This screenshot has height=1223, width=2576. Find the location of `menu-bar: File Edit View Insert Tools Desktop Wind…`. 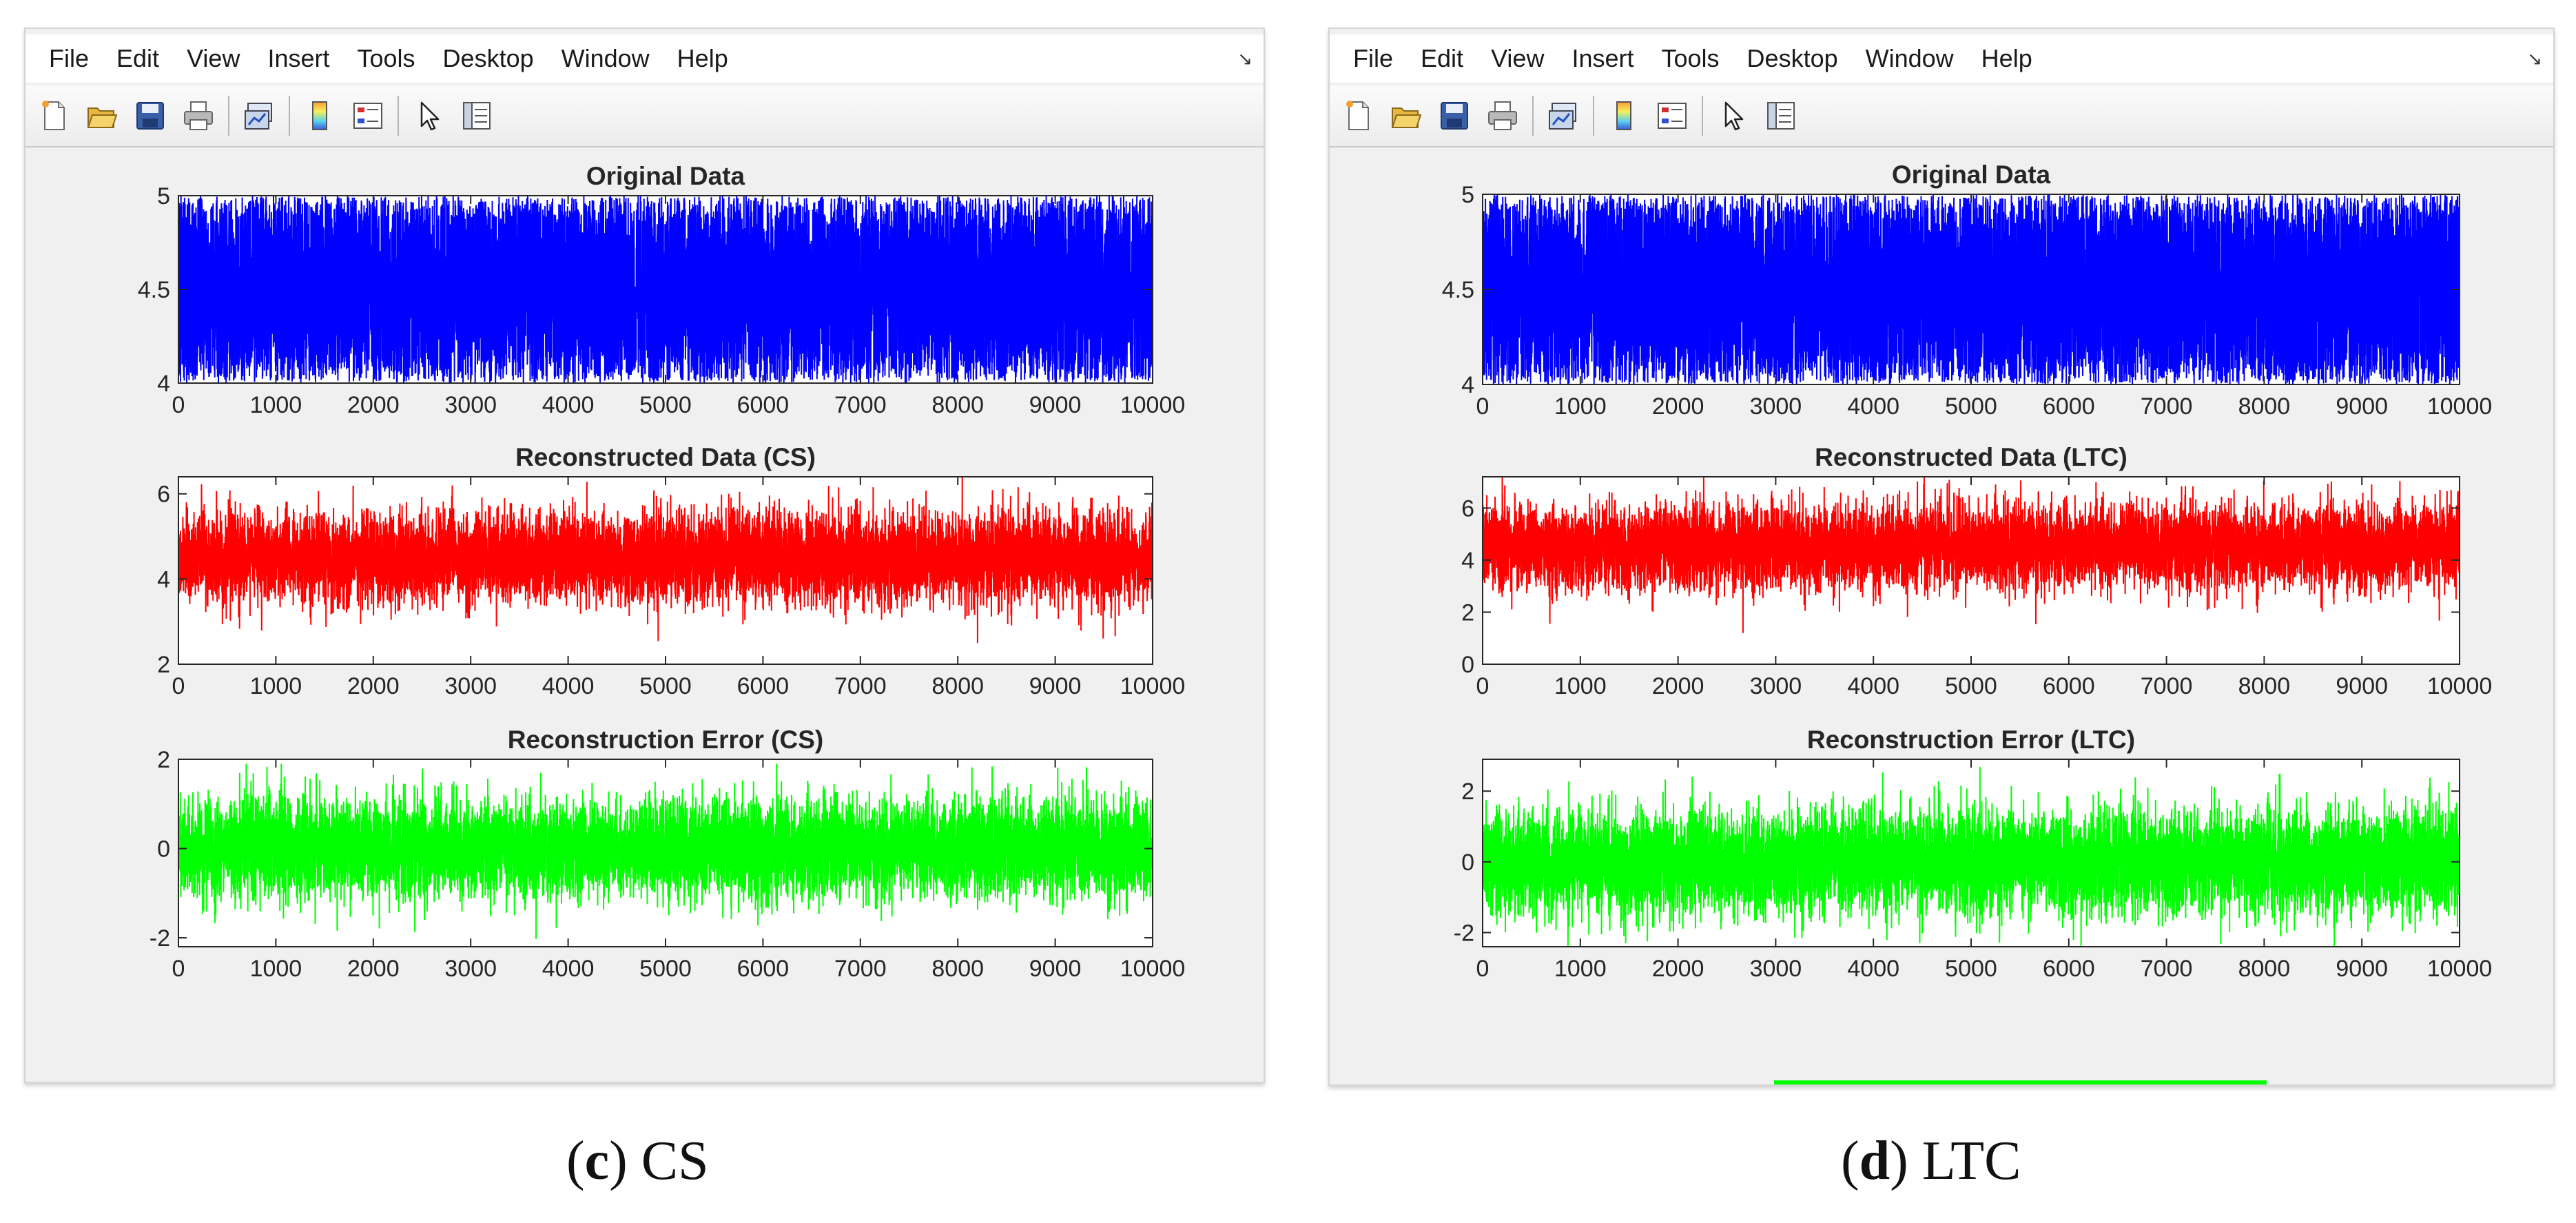

menu-bar: File Edit View Insert Tools Desktop Wind… is located at coordinates (1941, 58).